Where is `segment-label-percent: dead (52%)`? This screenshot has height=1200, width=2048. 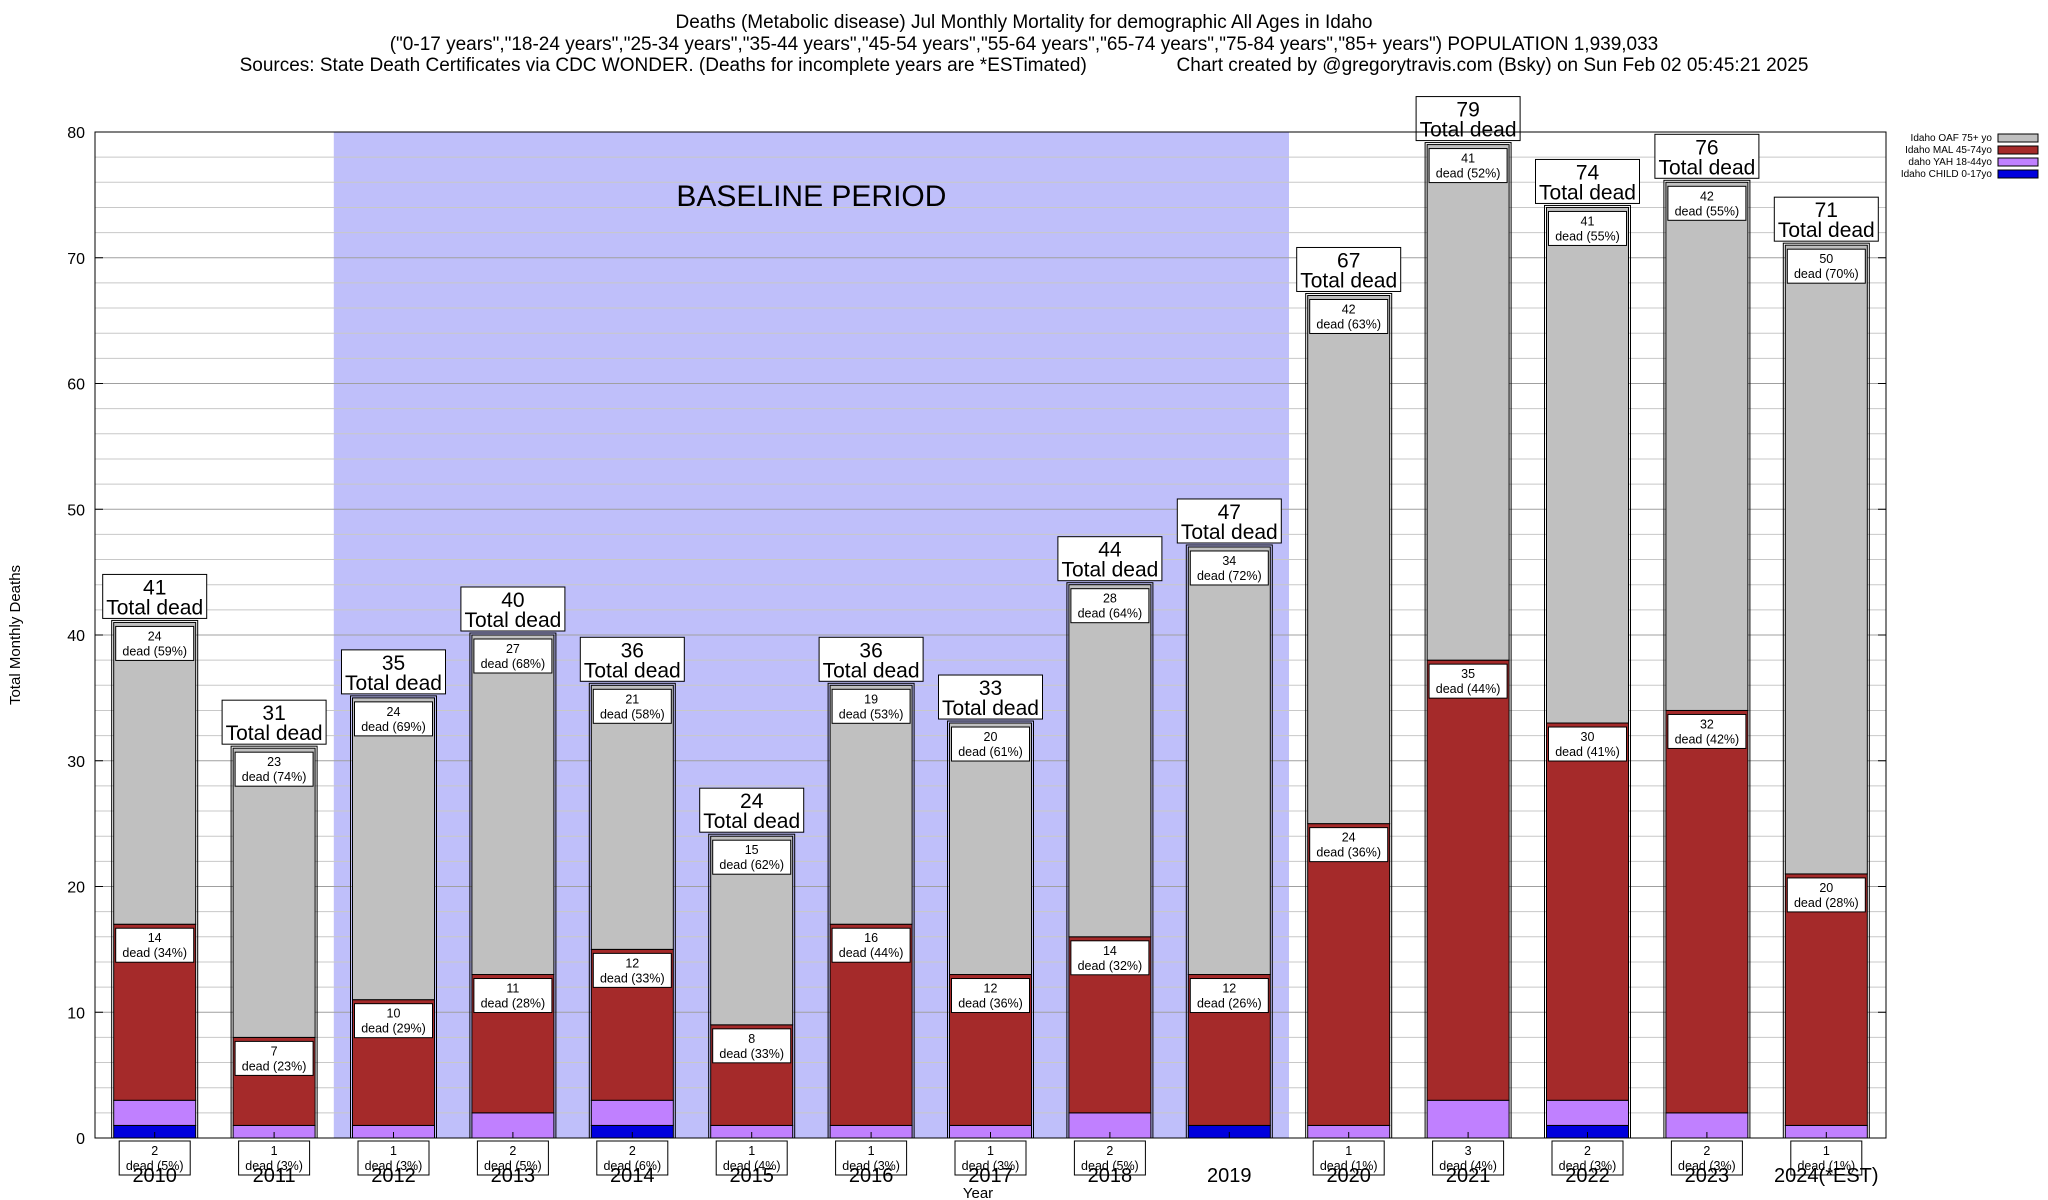 segment-label-percent: dead (52%) is located at coordinates (1468, 174).